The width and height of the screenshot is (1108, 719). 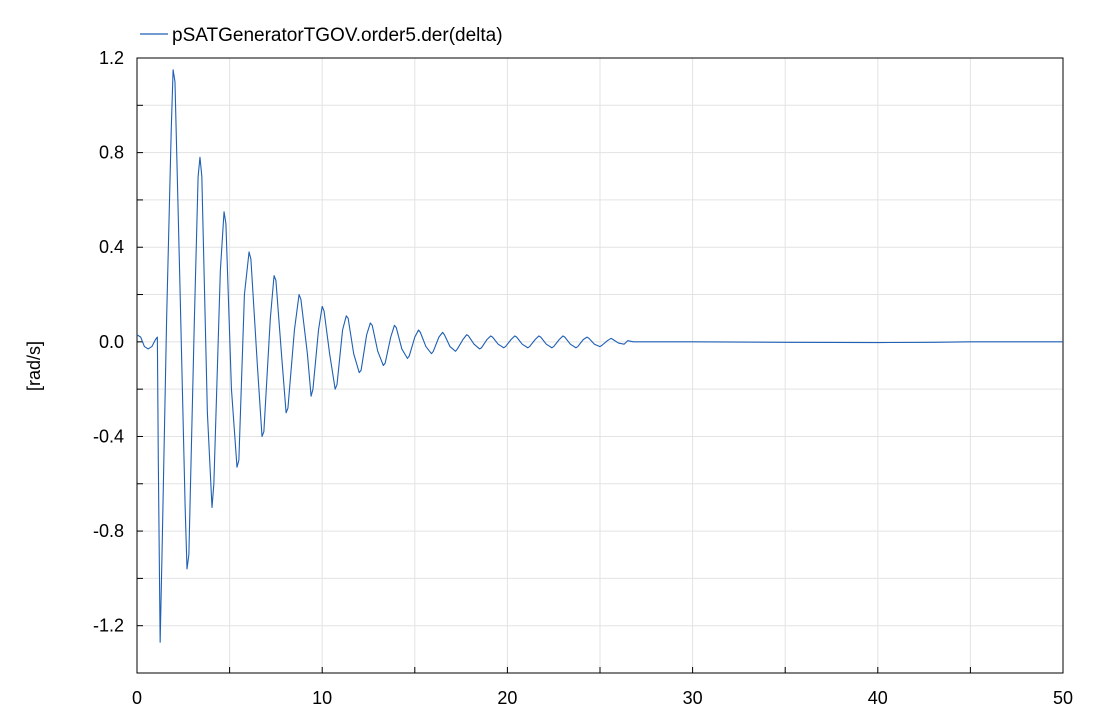 What do you see at coordinates (137, 698) in the screenshot?
I see `x-tick-label: 0` at bounding box center [137, 698].